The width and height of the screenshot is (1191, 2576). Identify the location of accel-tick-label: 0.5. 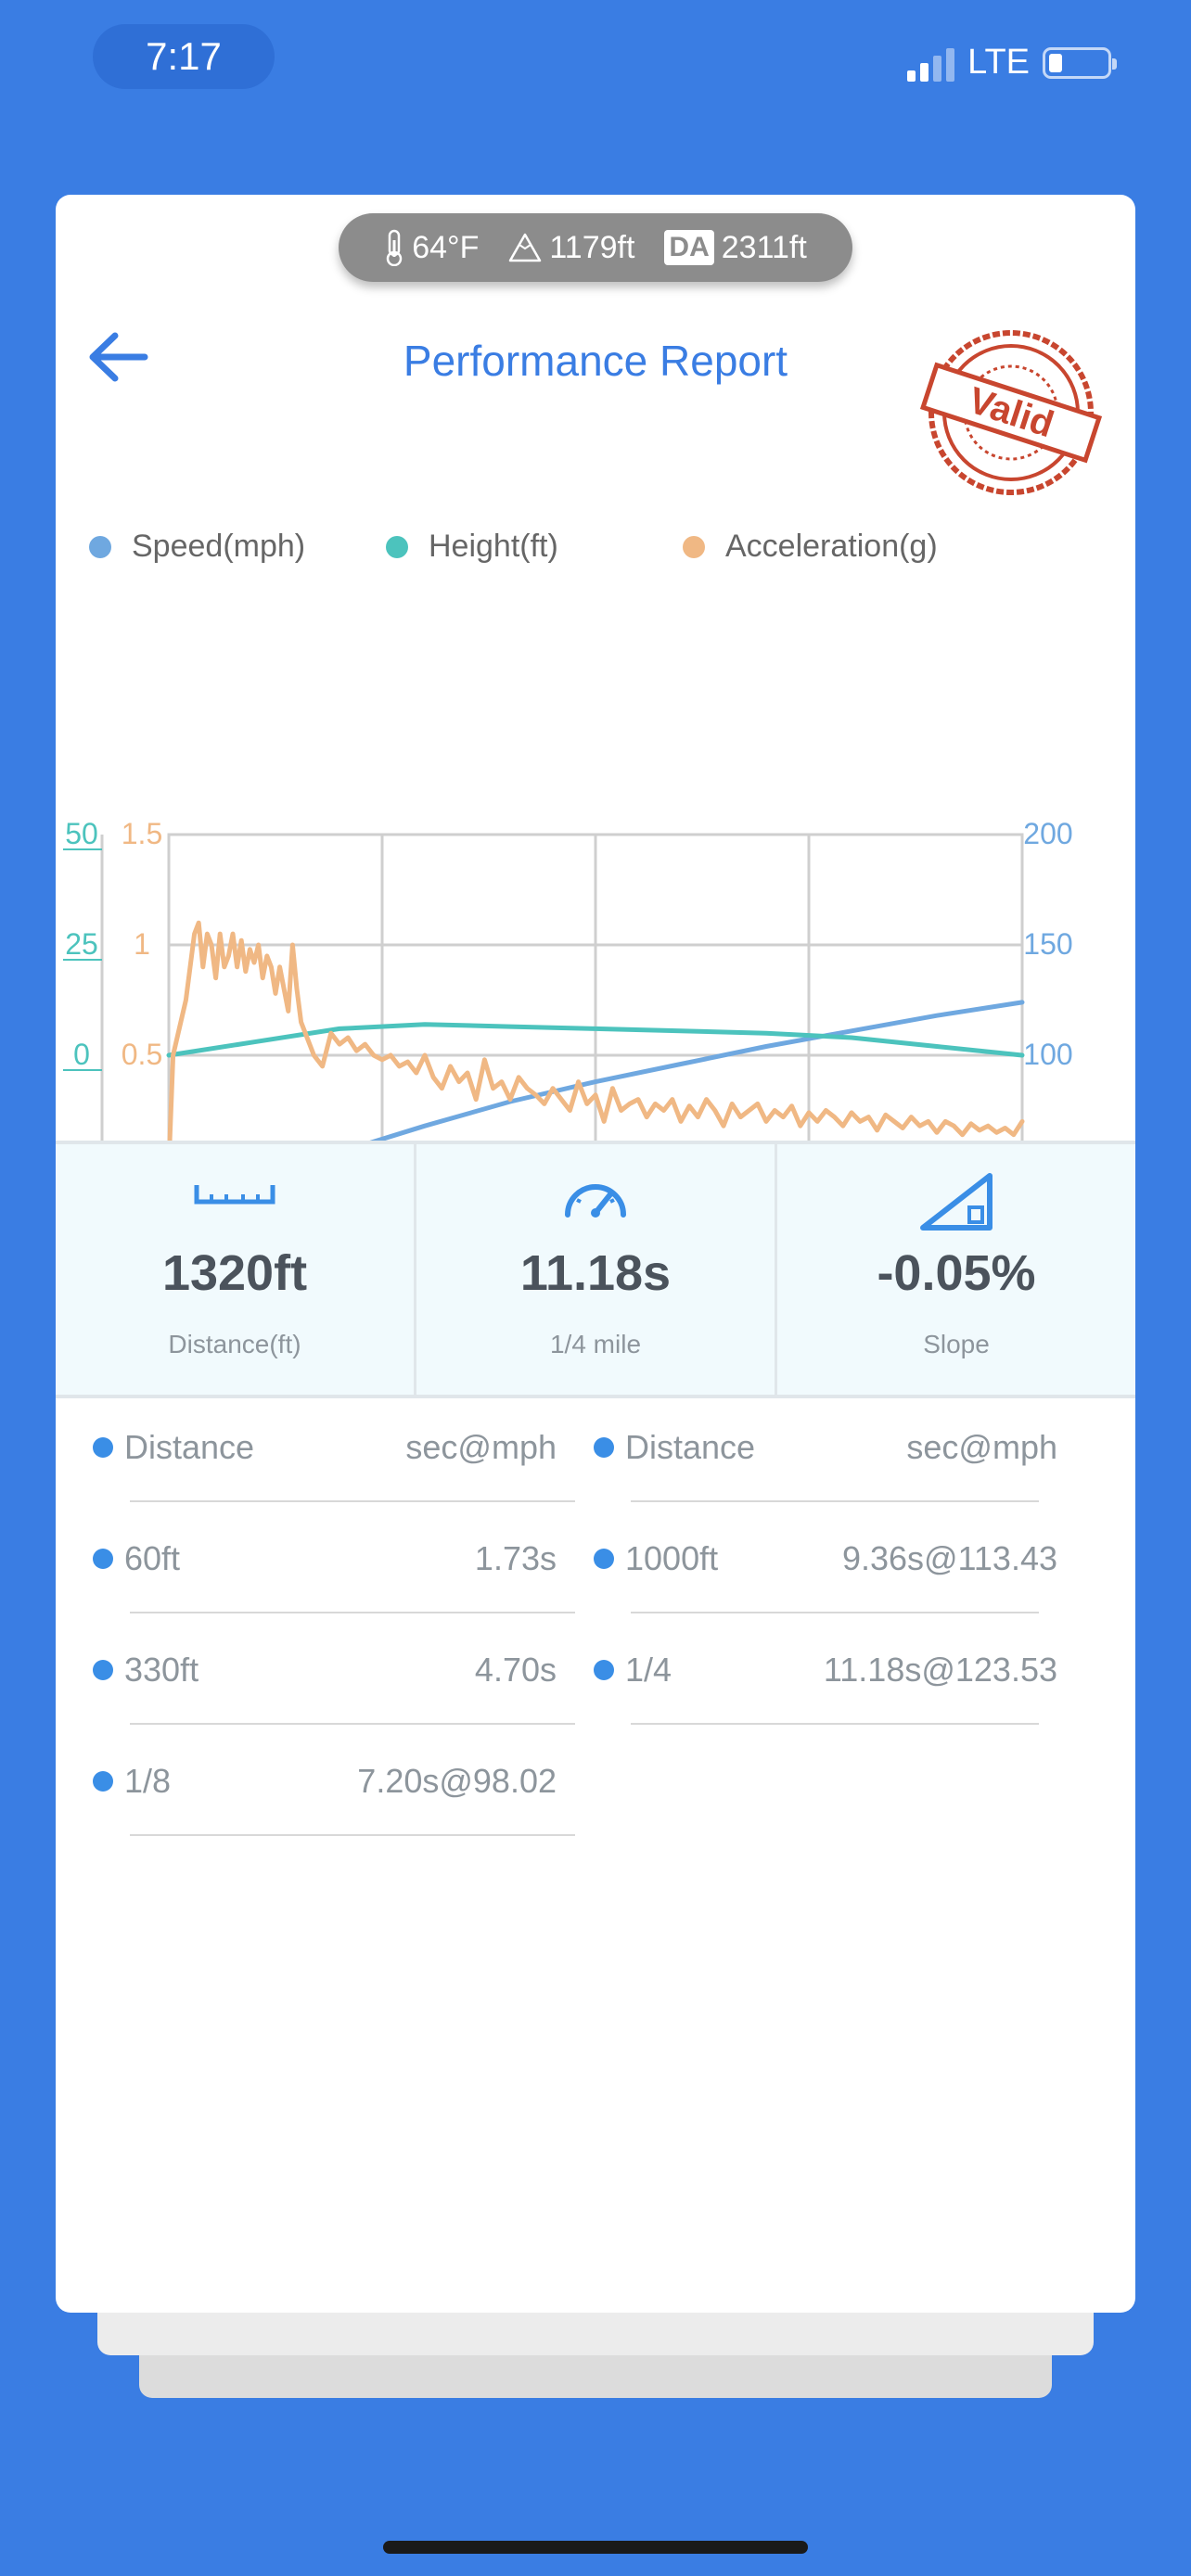
(142, 1055).